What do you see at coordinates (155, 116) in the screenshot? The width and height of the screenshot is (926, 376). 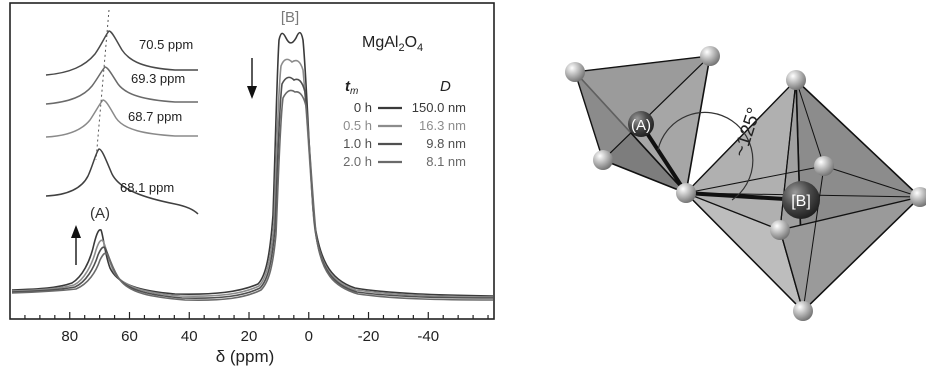 I see `inset-label-3: 68.7 ppm` at bounding box center [155, 116].